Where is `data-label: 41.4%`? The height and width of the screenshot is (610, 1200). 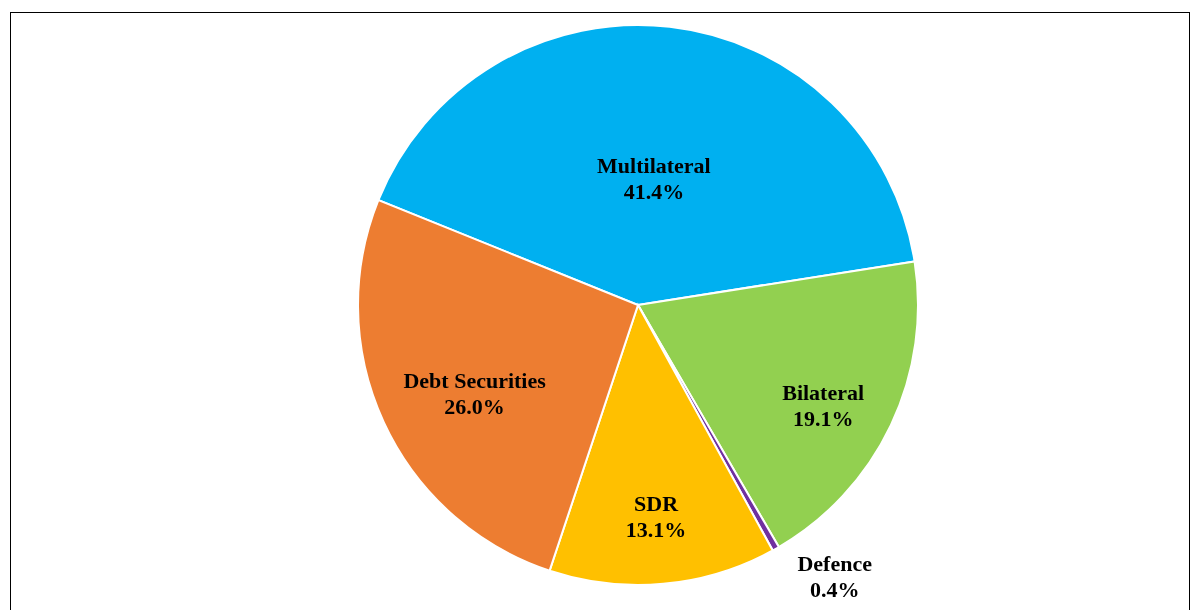 data-label: 41.4% is located at coordinates (654, 191).